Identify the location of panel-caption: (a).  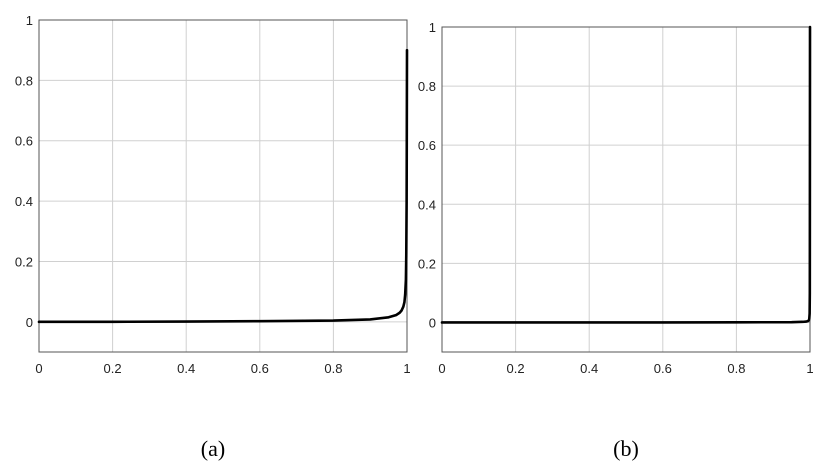
(213, 448).